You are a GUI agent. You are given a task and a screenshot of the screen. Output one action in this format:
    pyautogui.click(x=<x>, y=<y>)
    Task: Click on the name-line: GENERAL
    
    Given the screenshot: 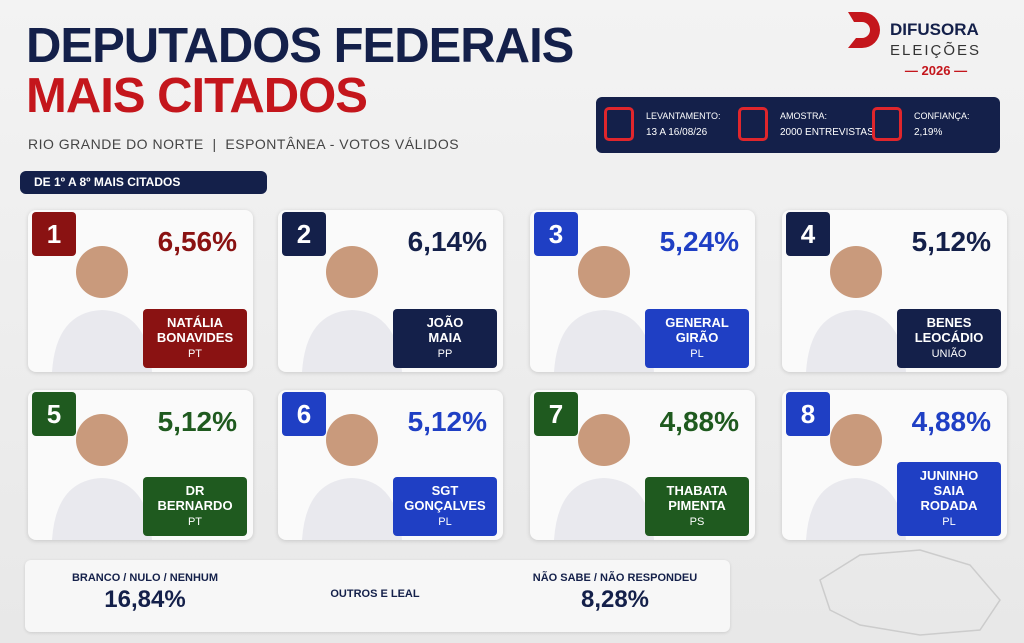 What is the action you would take?
    pyautogui.click(x=697, y=322)
    